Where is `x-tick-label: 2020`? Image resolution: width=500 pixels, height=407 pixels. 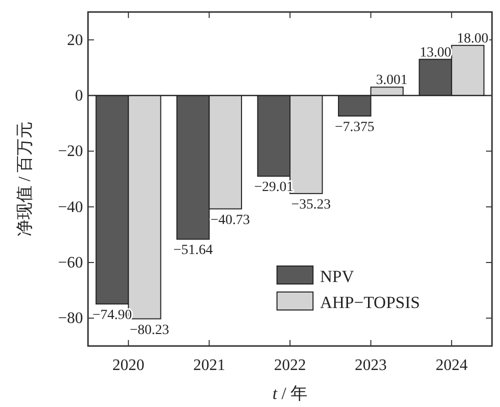
x-tick-label: 2020 is located at coordinates (128, 365).